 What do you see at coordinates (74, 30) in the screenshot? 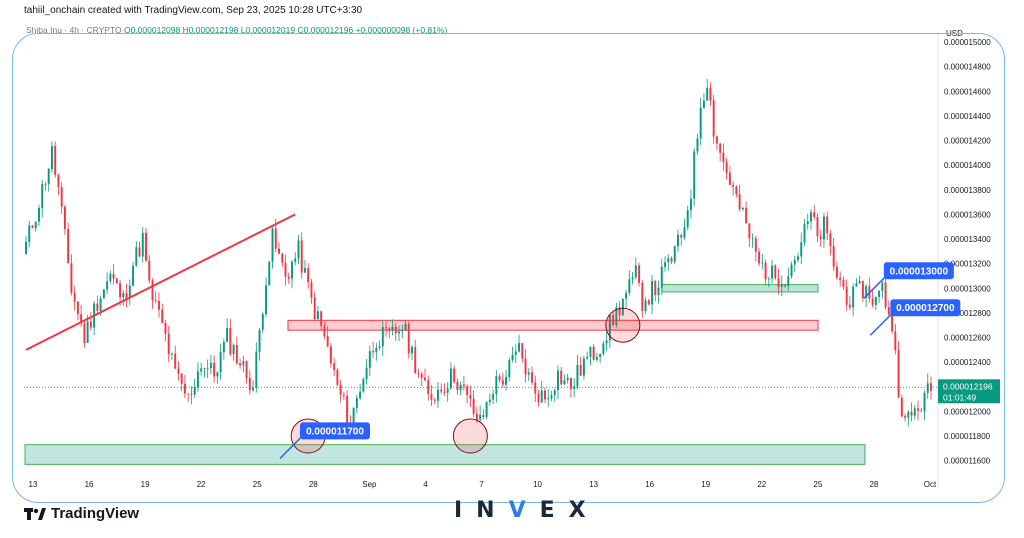
I see `symbol-name: Shiba Inu · 4h · CRYPTO` at bounding box center [74, 30].